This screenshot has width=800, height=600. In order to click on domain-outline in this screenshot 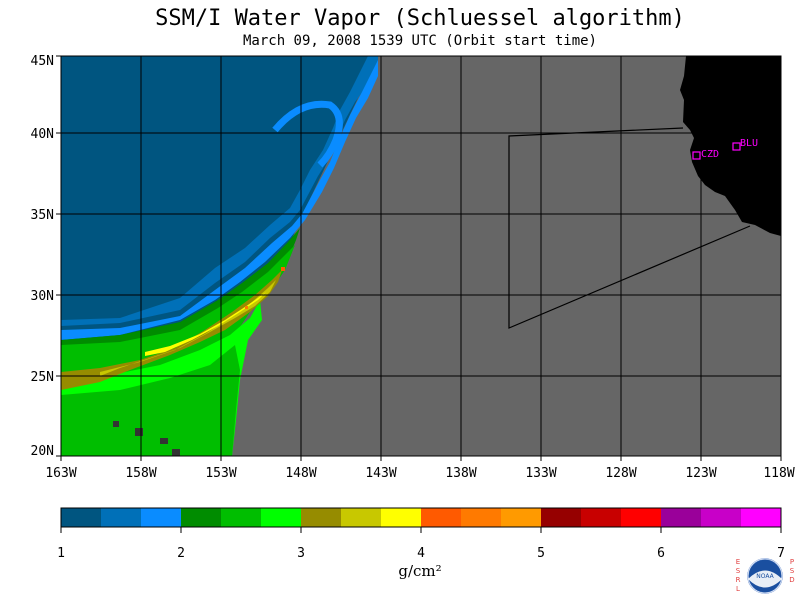, I will do `click(629, 228)`.